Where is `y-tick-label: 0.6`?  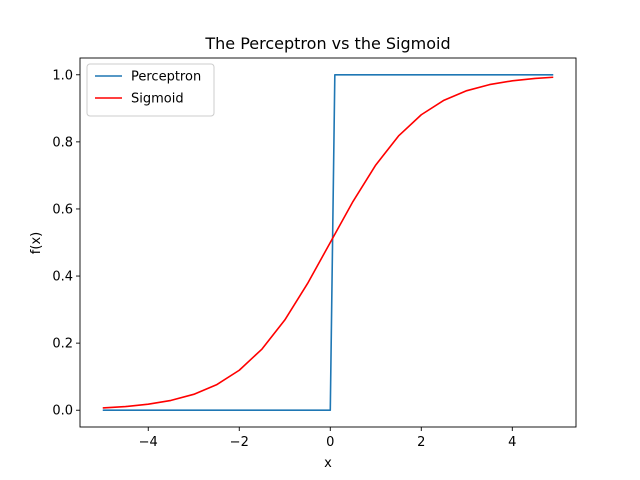 y-tick-label: 0.6 is located at coordinates (62, 209).